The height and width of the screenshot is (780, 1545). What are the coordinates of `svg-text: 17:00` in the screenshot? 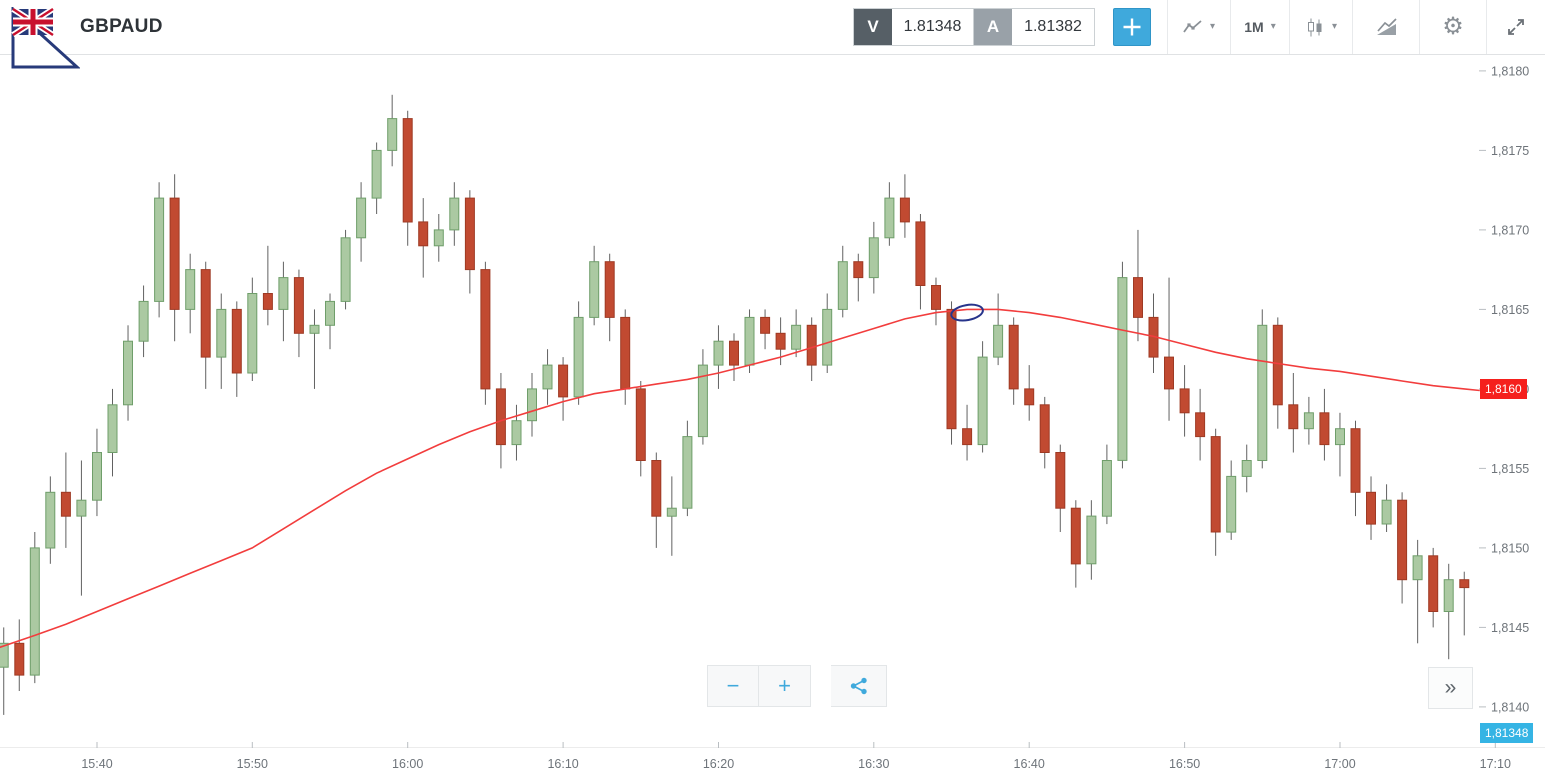 It's located at (1339, 764).